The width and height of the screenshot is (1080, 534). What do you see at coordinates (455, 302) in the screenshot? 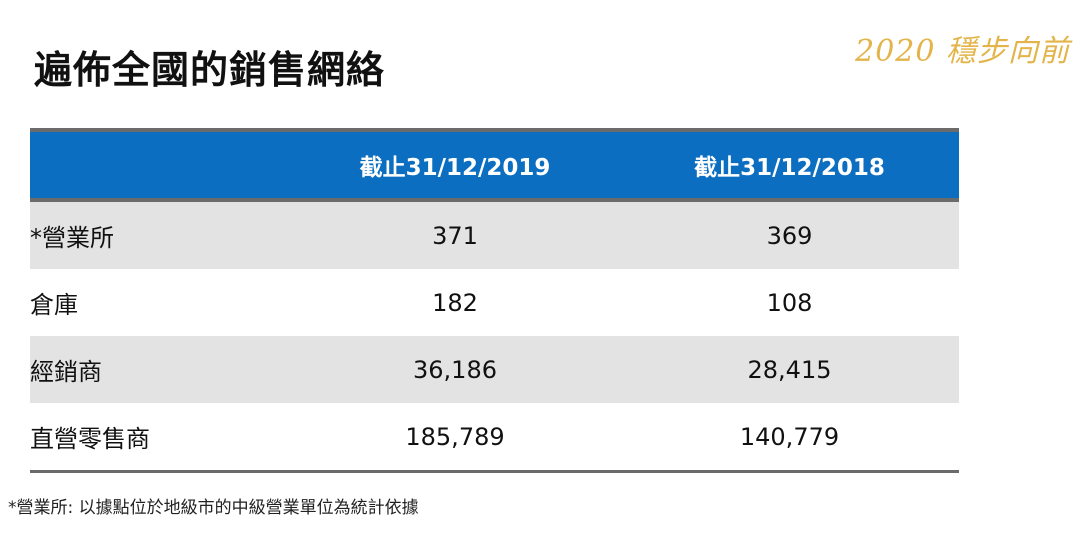
I see `value-2019: 182` at bounding box center [455, 302].